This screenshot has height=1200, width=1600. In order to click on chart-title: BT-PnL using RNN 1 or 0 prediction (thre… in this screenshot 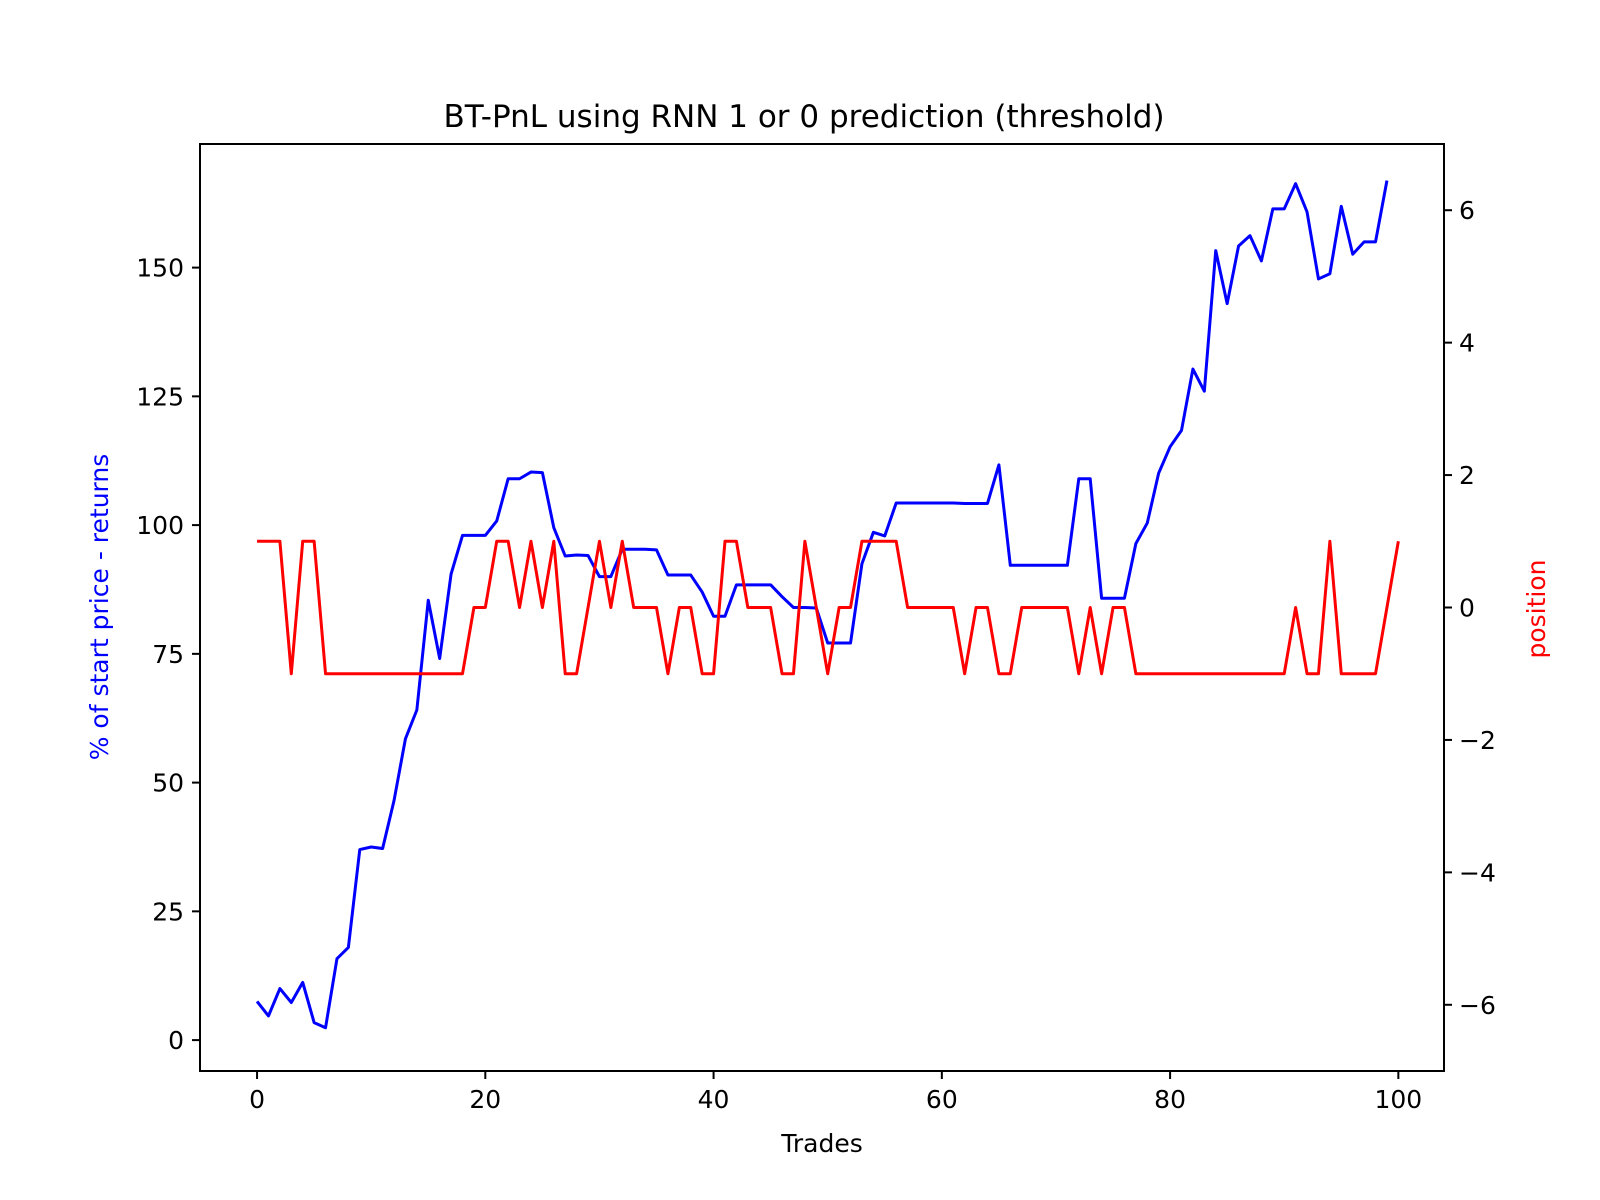, I will do `click(803, 117)`.